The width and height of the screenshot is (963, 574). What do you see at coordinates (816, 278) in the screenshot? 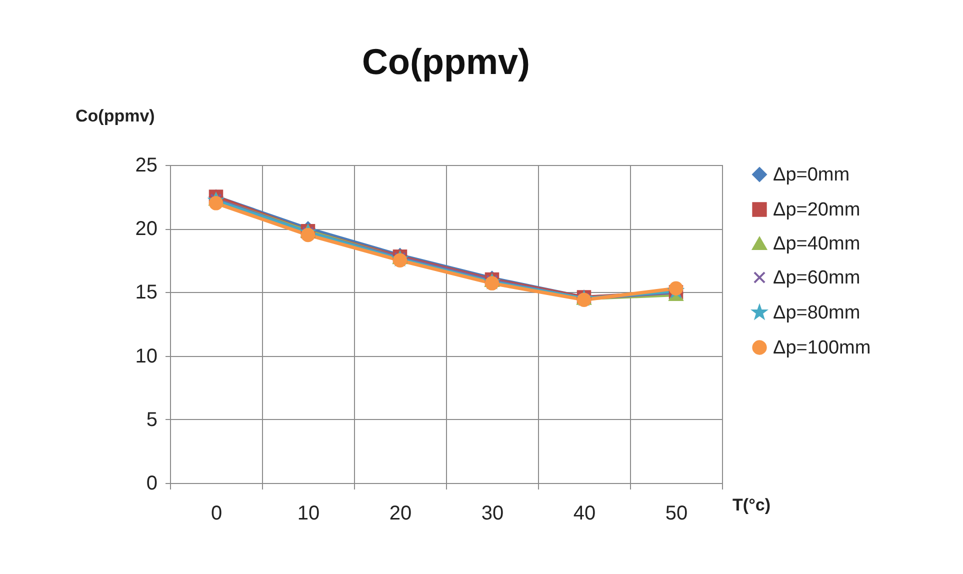
I see `legend-label: Δp=60mm` at bounding box center [816, 278].